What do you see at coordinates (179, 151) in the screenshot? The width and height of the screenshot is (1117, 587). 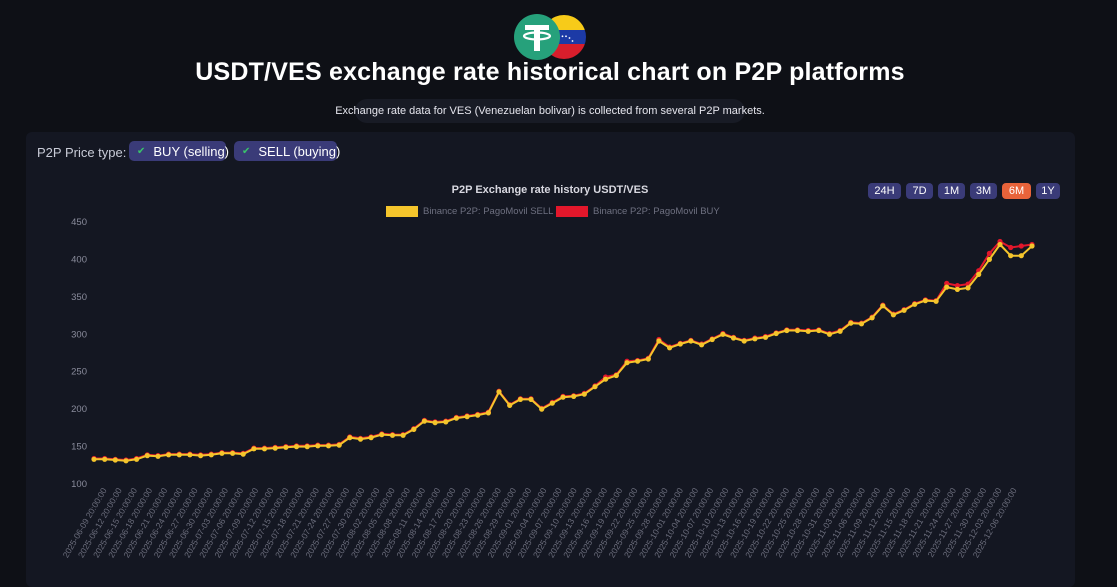 I see `buy-toggle: ✔ BUY (selling)` at bounding box center [179, 151].